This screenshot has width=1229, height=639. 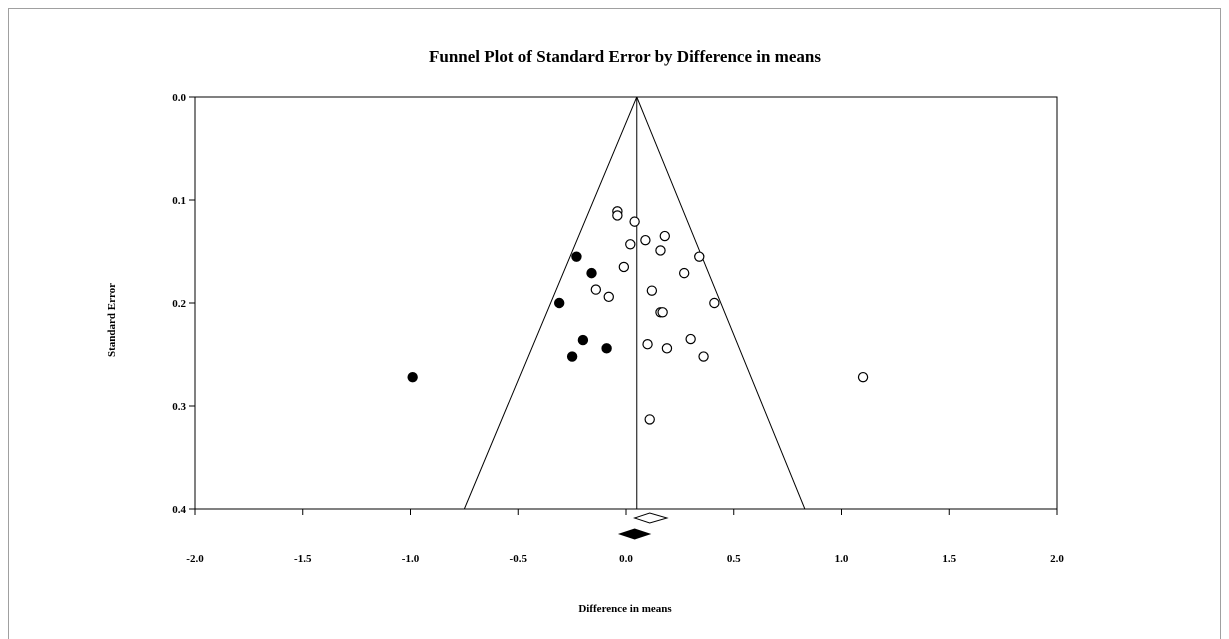 I want to click on x-tick-label: -1.5, so click(x=303, y=559).